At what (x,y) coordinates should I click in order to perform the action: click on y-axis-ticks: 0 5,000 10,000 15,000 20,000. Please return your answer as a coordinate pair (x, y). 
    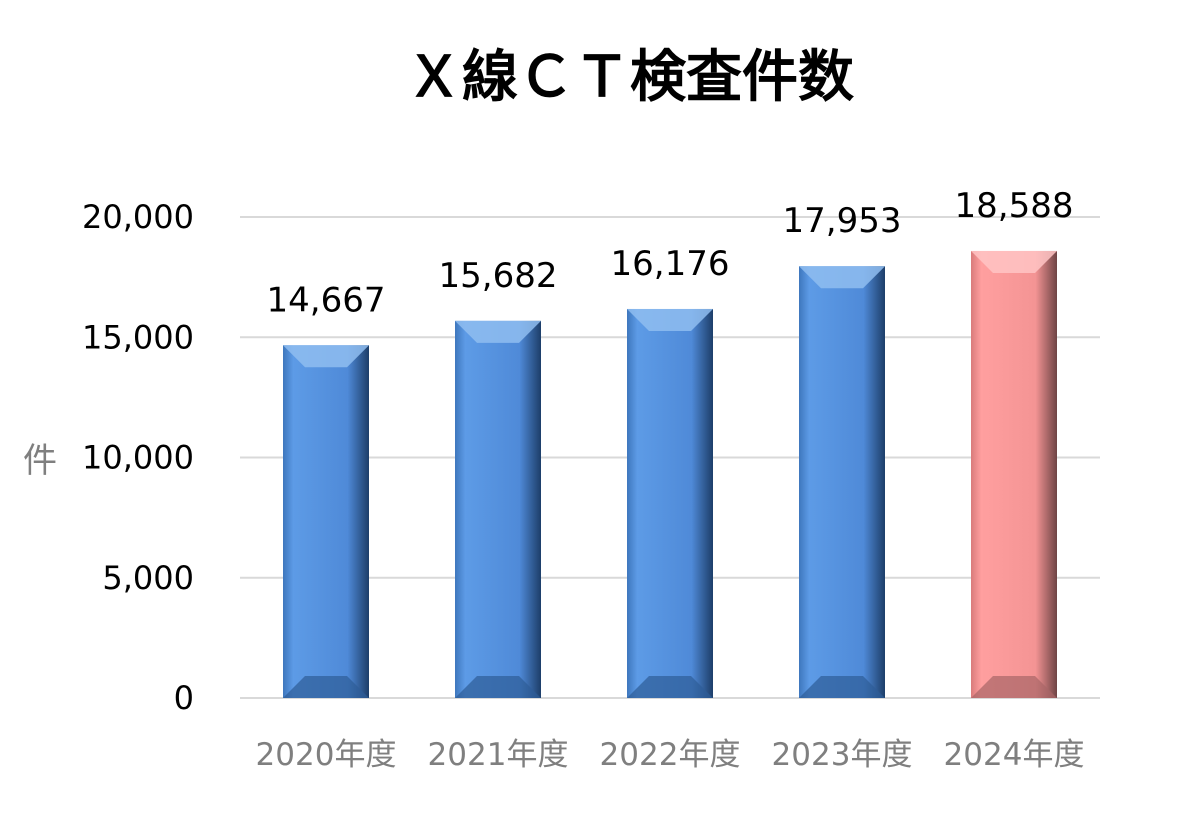
    Looking at the image, I should click on (138, 457).